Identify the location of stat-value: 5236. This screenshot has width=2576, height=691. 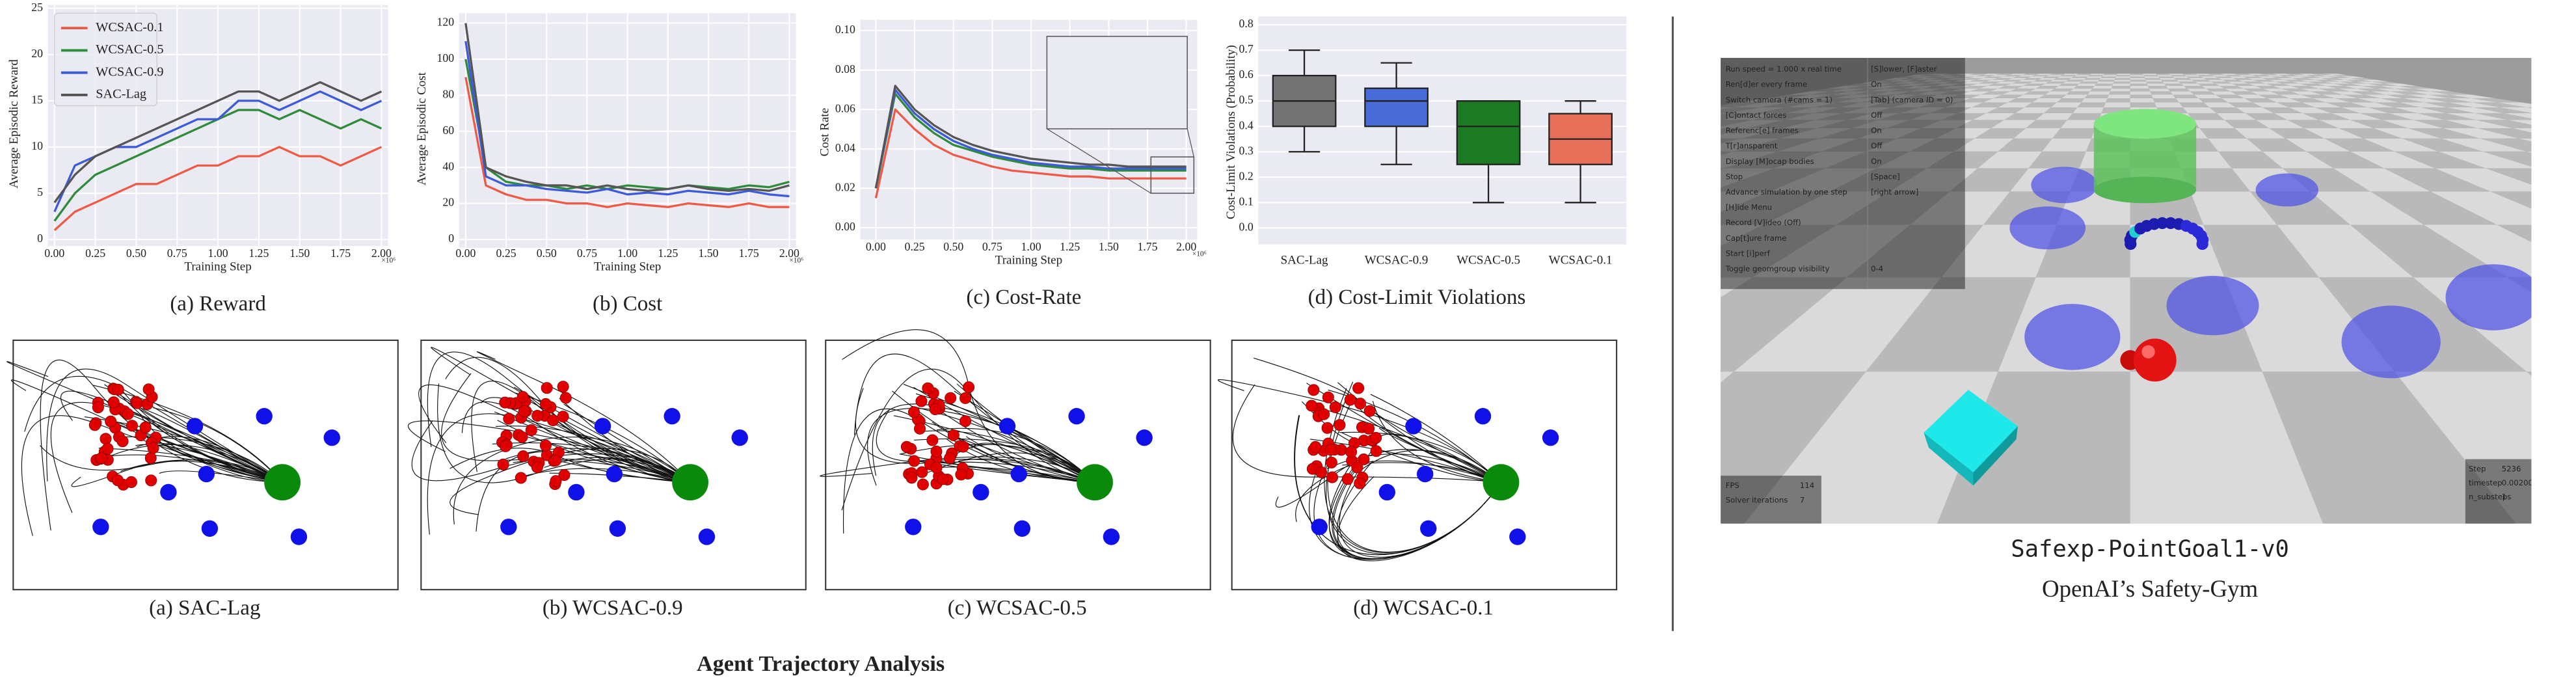
(2511, 468).